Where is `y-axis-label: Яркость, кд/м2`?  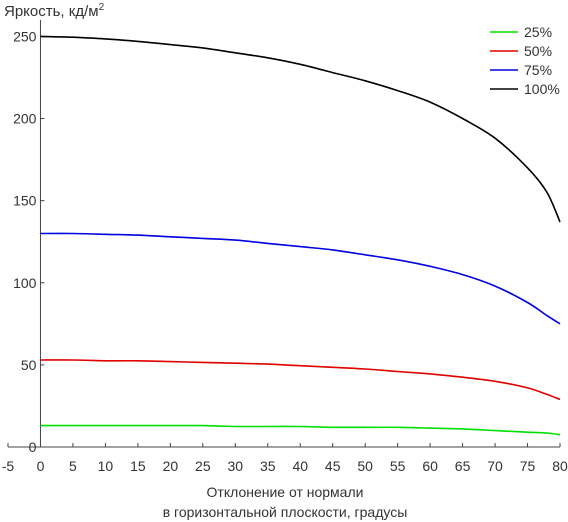
y-axis-label: Яркость, кд/м2 is located at coordinates (54, 11).